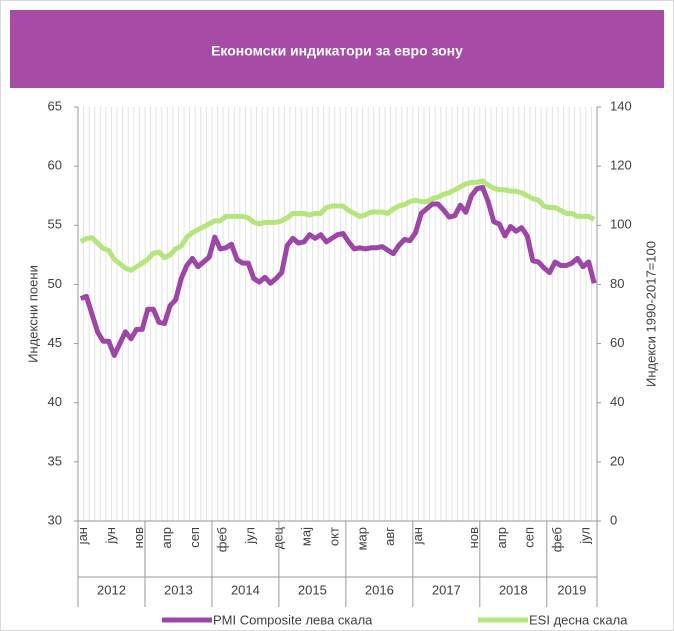  What do you see at coordinates (617, 460) in the screenshot?
I see `y2-tick-label: 20` at bounding box center [617, 460].